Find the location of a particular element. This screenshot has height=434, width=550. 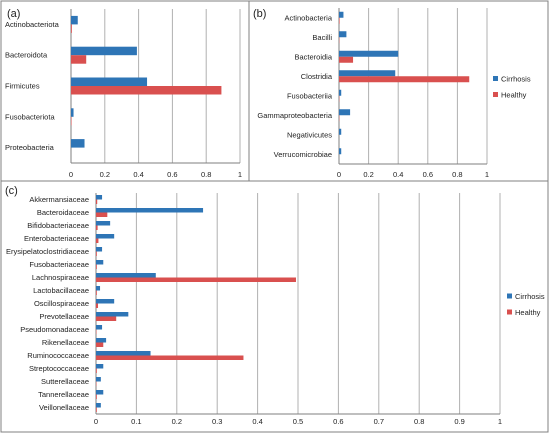

x-tick-label: 0.7 is located at coordinates (379, 421).